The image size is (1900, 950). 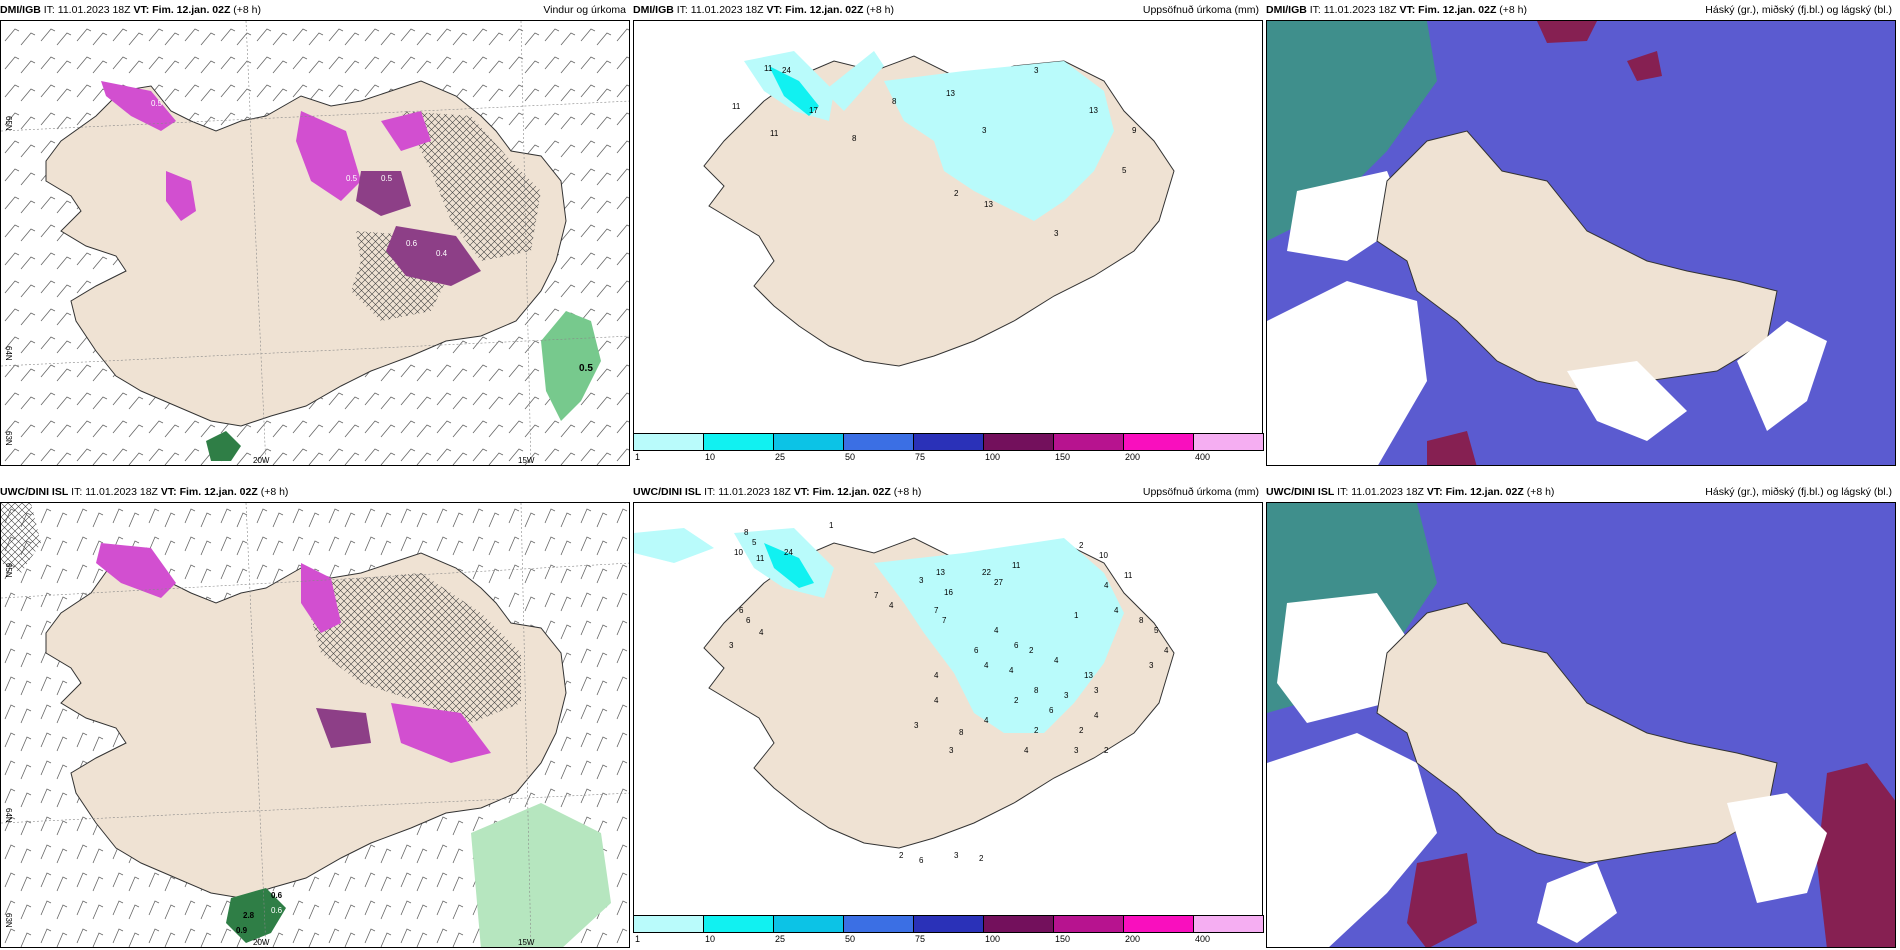 What do you see at coordinates (948, 448) in the screenshot?
I see `colorbar: 1 10 25 50 75 100 150 200 400` at bounding box center [948, 448].